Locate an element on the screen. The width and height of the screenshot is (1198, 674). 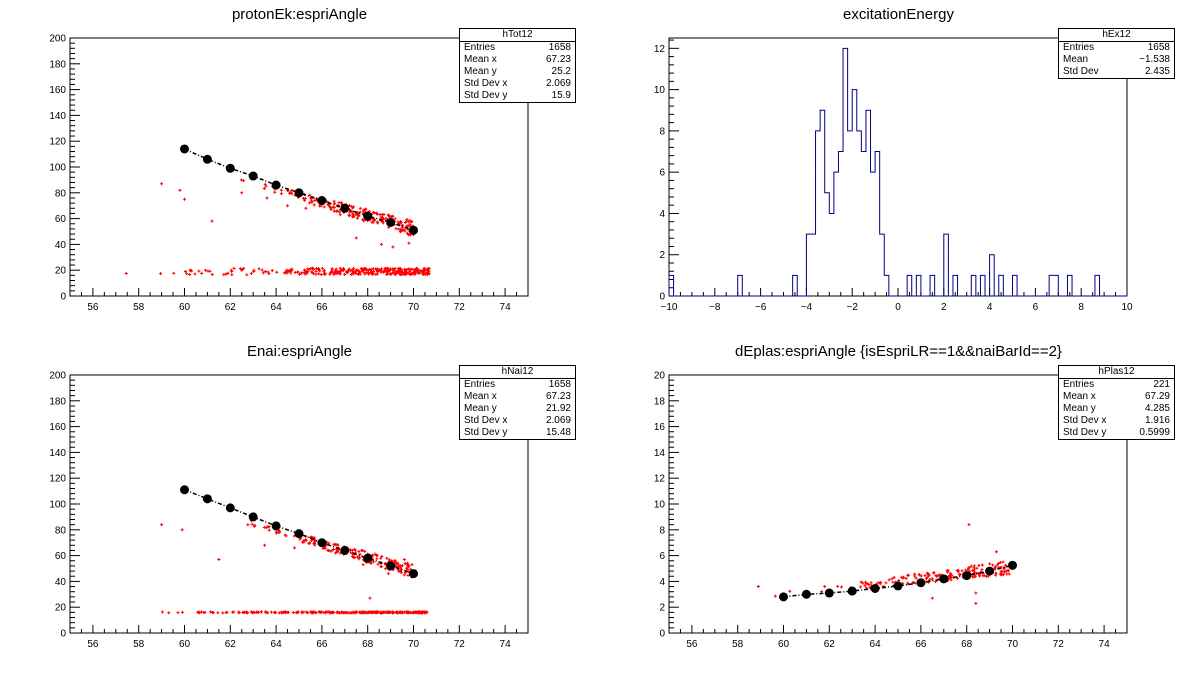
profile-line is located at coordinates (898, 581).